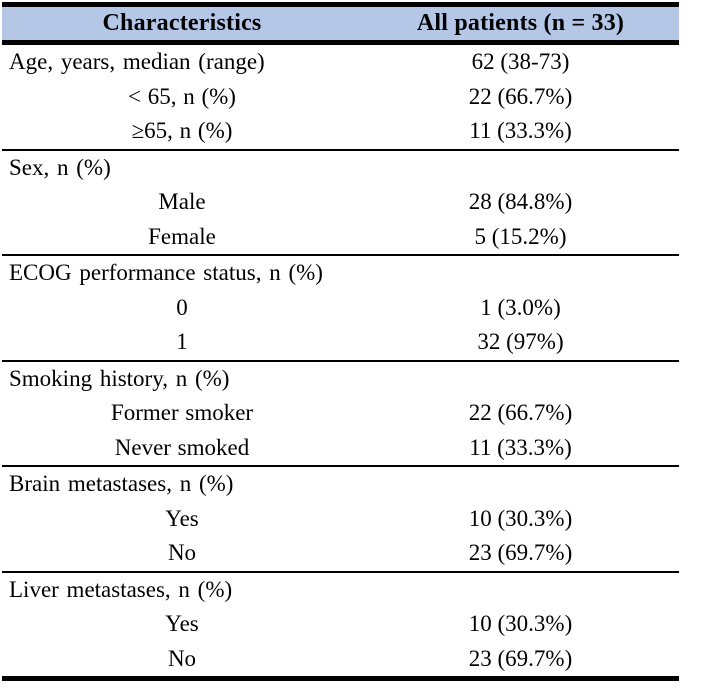  Describe the element at coordinates (340, 449) in the screenshot. I see `table-row: Never smoked 11 (33.3%)` at that location.